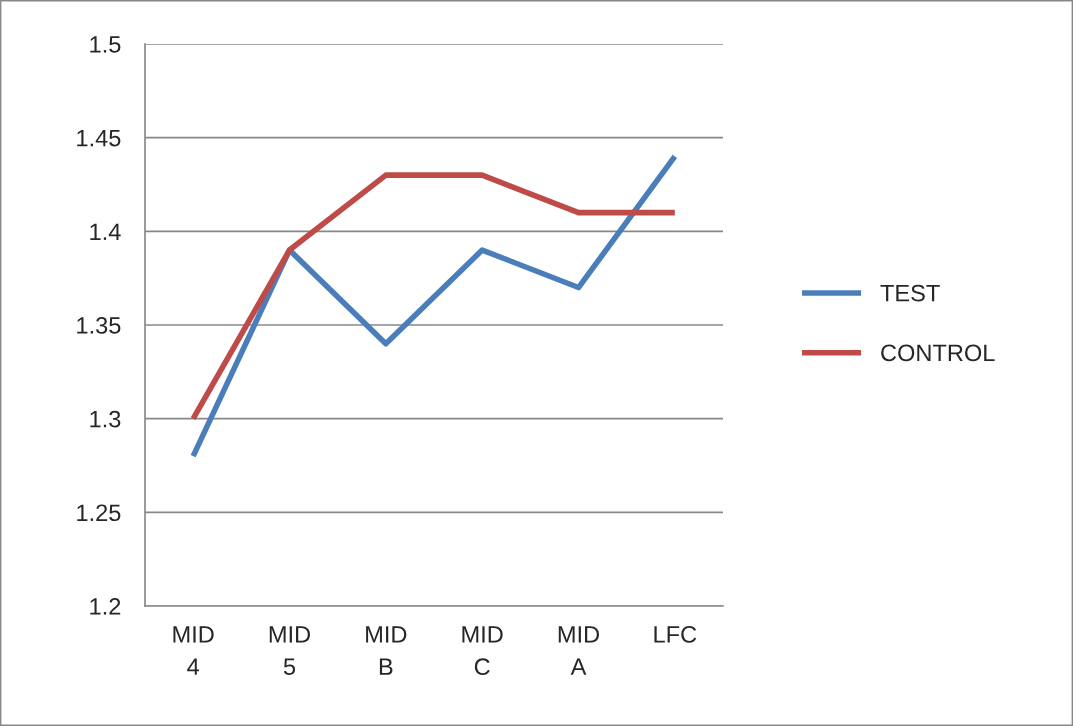 The width and height of the screenshot is (1073, 726). What do you see at coordinates (290, 651) in the screenshot?
I see `x-tick-label: MID 5` at bounding box center [290, 651].